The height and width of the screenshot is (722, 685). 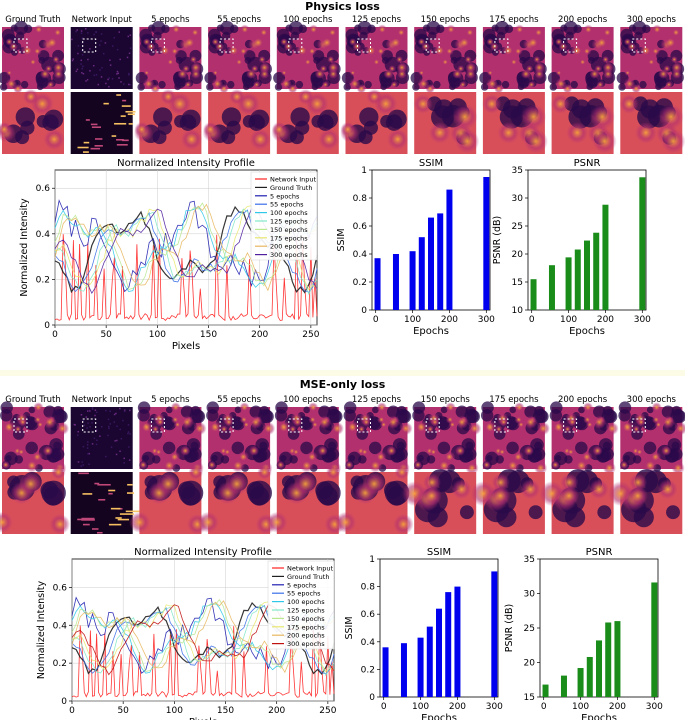 I want to click on legend-entry: 150 epochs, so click(x=289, y=230).